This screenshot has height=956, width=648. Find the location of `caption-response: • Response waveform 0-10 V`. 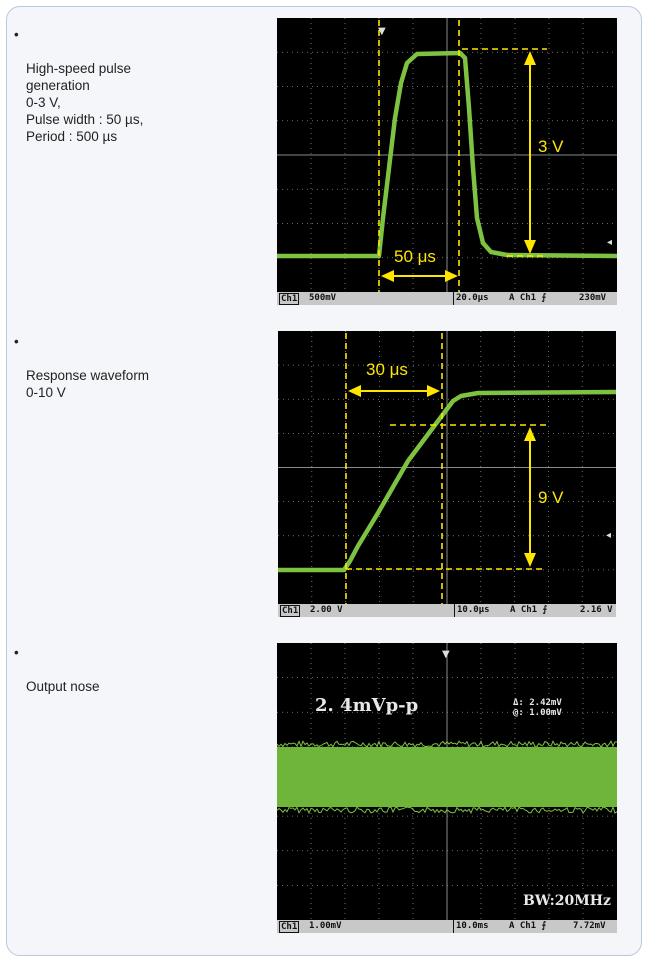

caption-response: • Response waveform 0-10 V is located at coordinates (82, 367).